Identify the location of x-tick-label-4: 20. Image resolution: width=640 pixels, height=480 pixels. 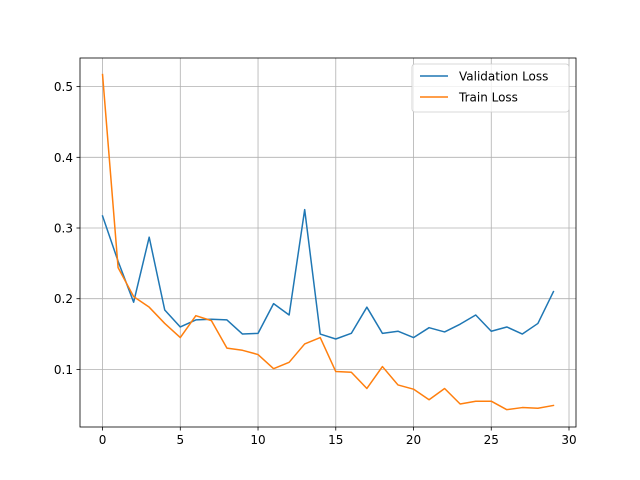
(413, 440).